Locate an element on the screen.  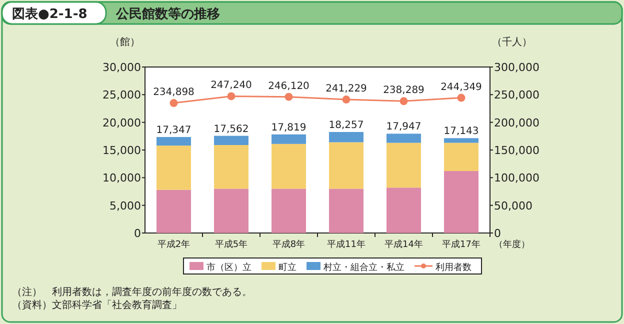
y-tick-label: 10,000 is located at coordinates (121, 178).